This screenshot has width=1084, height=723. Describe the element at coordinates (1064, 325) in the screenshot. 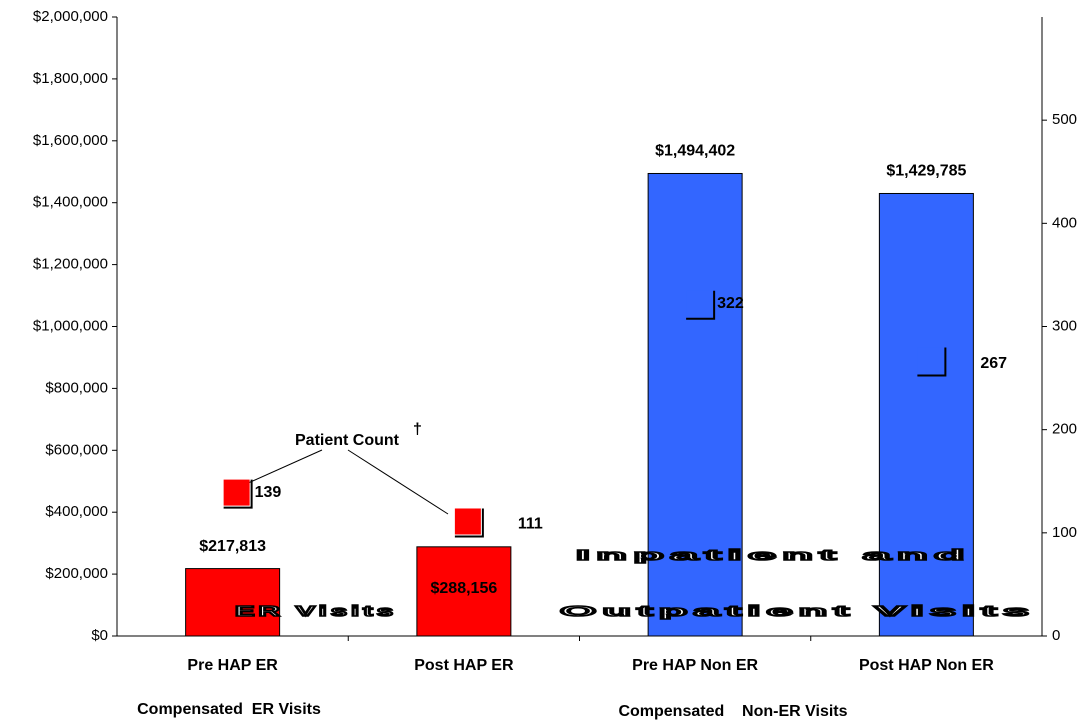

I see `y2-tick-label: 300` at that location.